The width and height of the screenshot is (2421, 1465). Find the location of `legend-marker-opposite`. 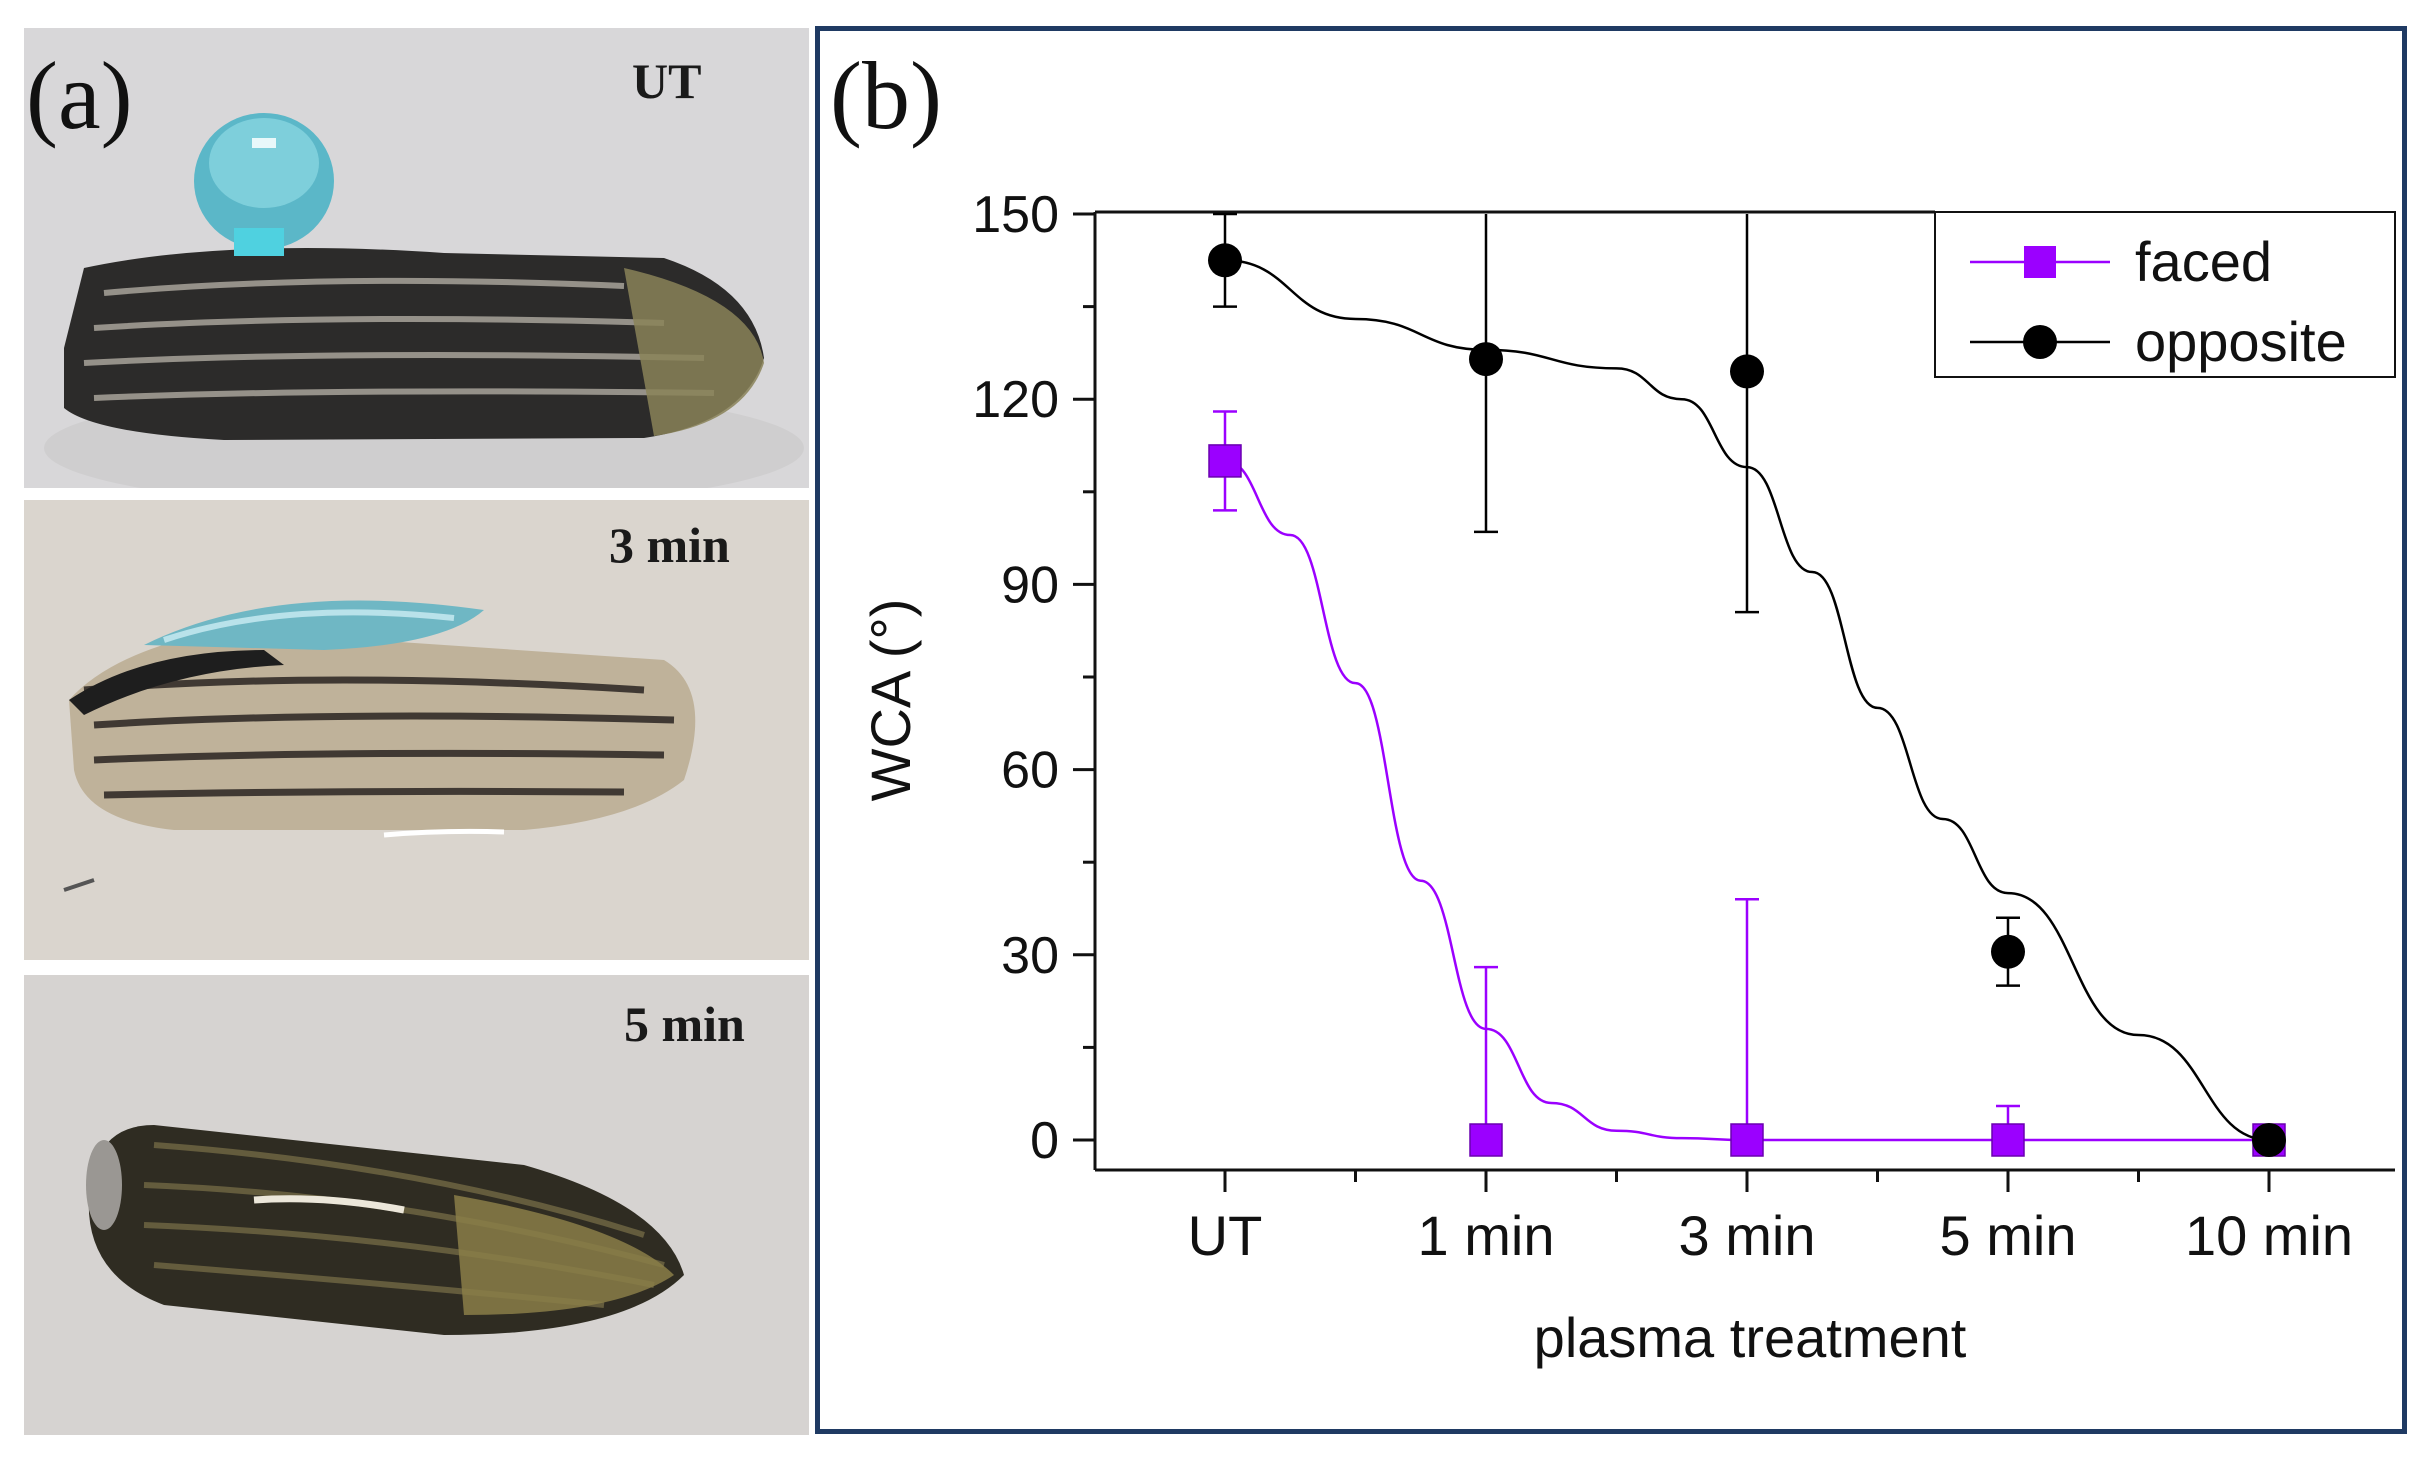

legend-marker-opposite is located at coordinates (2040, 342).